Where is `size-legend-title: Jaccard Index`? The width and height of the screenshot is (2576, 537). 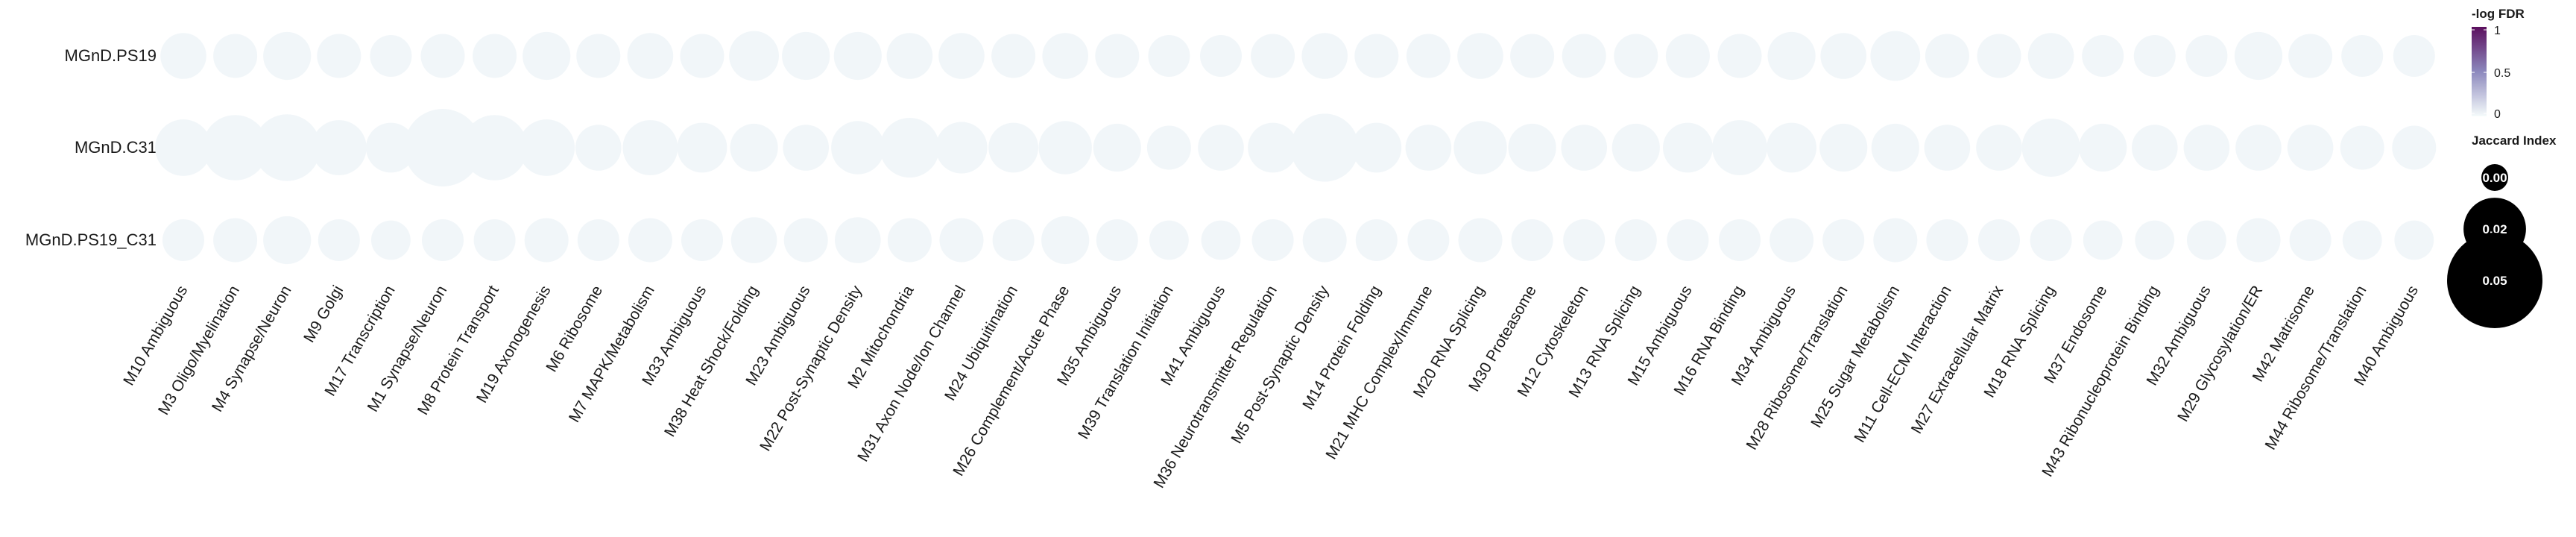
size-legend-title: Jaccard Index is located at coordinates (2514, 141).